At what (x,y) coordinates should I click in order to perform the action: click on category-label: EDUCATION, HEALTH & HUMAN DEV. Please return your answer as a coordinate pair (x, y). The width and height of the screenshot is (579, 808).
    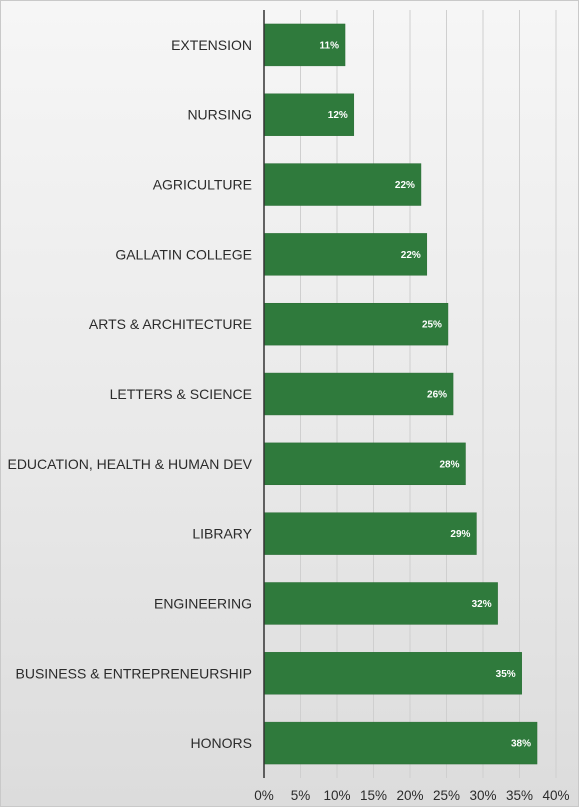
    Looking at the image, I should click on (129, 464).